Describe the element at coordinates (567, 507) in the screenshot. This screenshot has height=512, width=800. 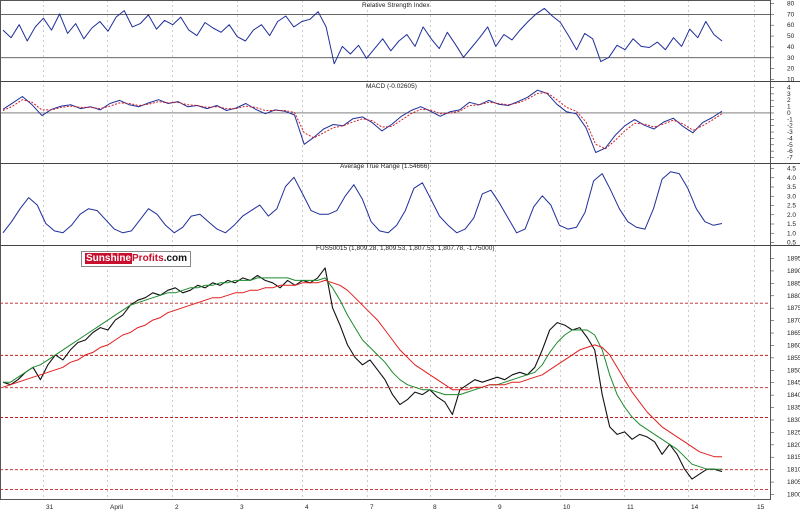
I see `x-tick-label: 10` at that location.